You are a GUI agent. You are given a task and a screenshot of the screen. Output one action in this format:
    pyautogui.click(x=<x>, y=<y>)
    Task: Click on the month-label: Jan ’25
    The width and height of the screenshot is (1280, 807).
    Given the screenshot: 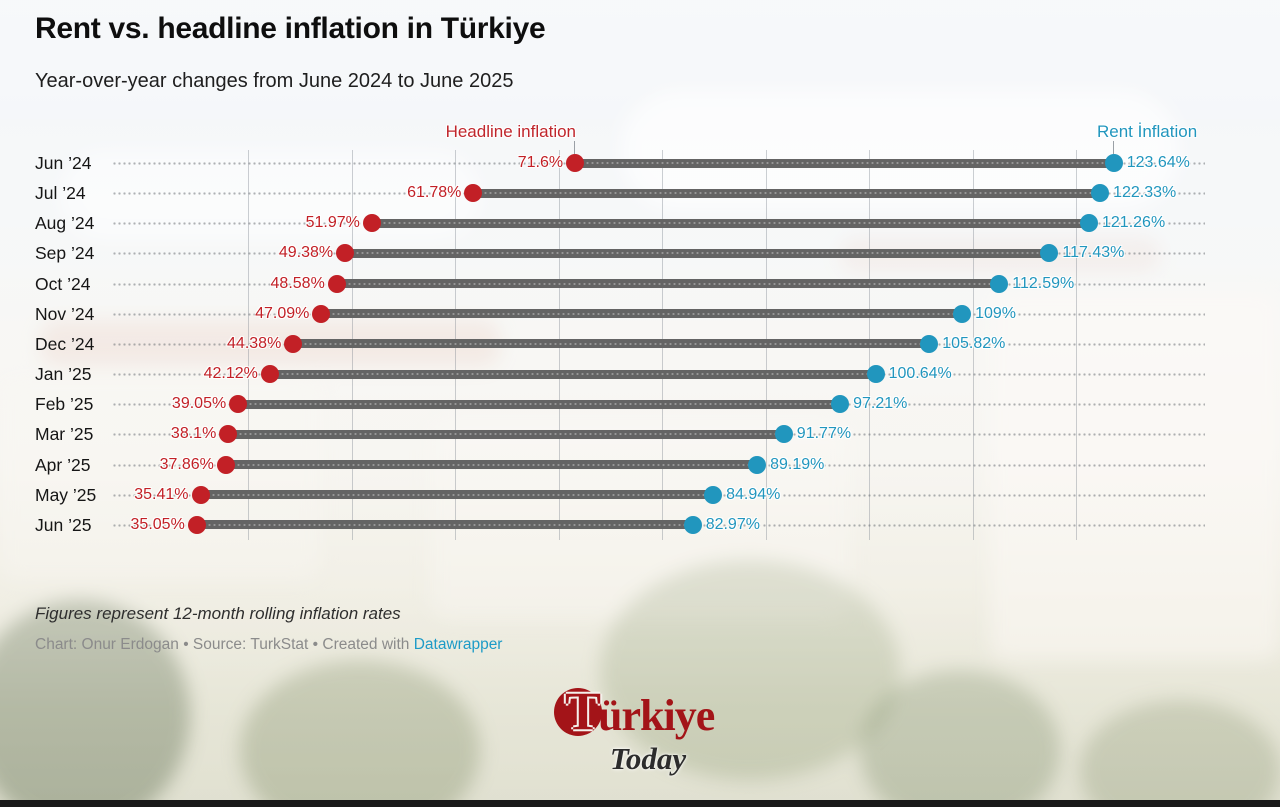 What is the action you would take?
    pyautogui.click(x=63, y=374)
    